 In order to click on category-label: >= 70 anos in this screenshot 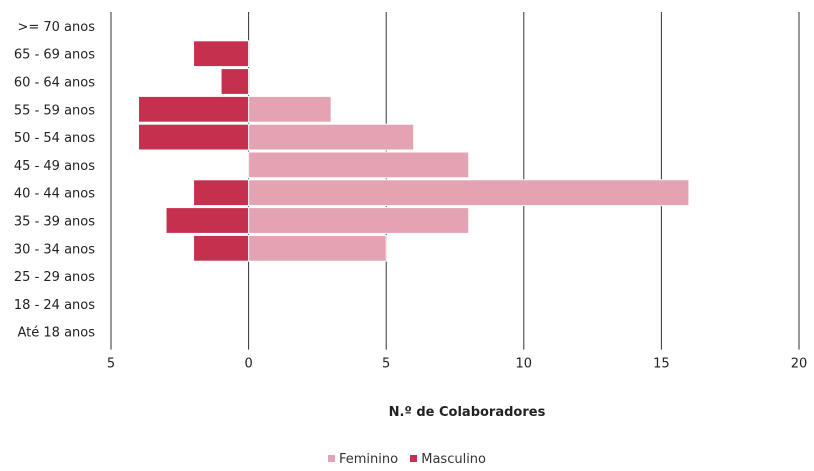, I will do `click(56, 27)`.